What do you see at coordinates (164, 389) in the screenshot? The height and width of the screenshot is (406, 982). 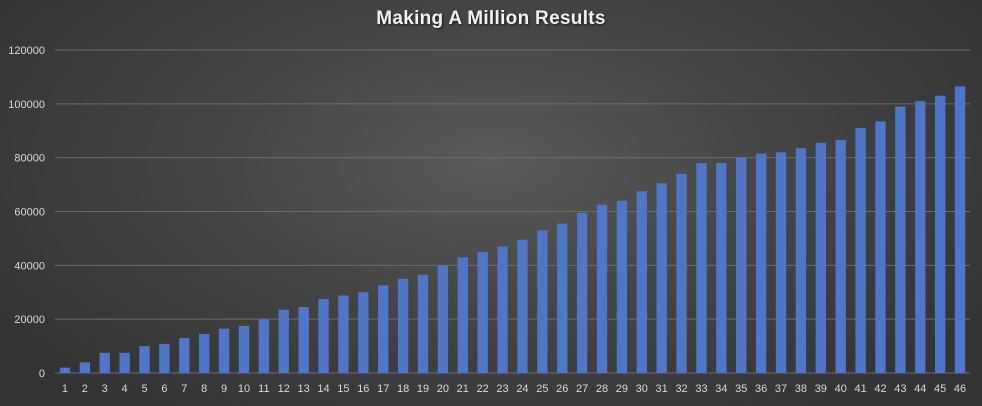 I see `x-tick-label: 6` at bounding box center [164, 389].